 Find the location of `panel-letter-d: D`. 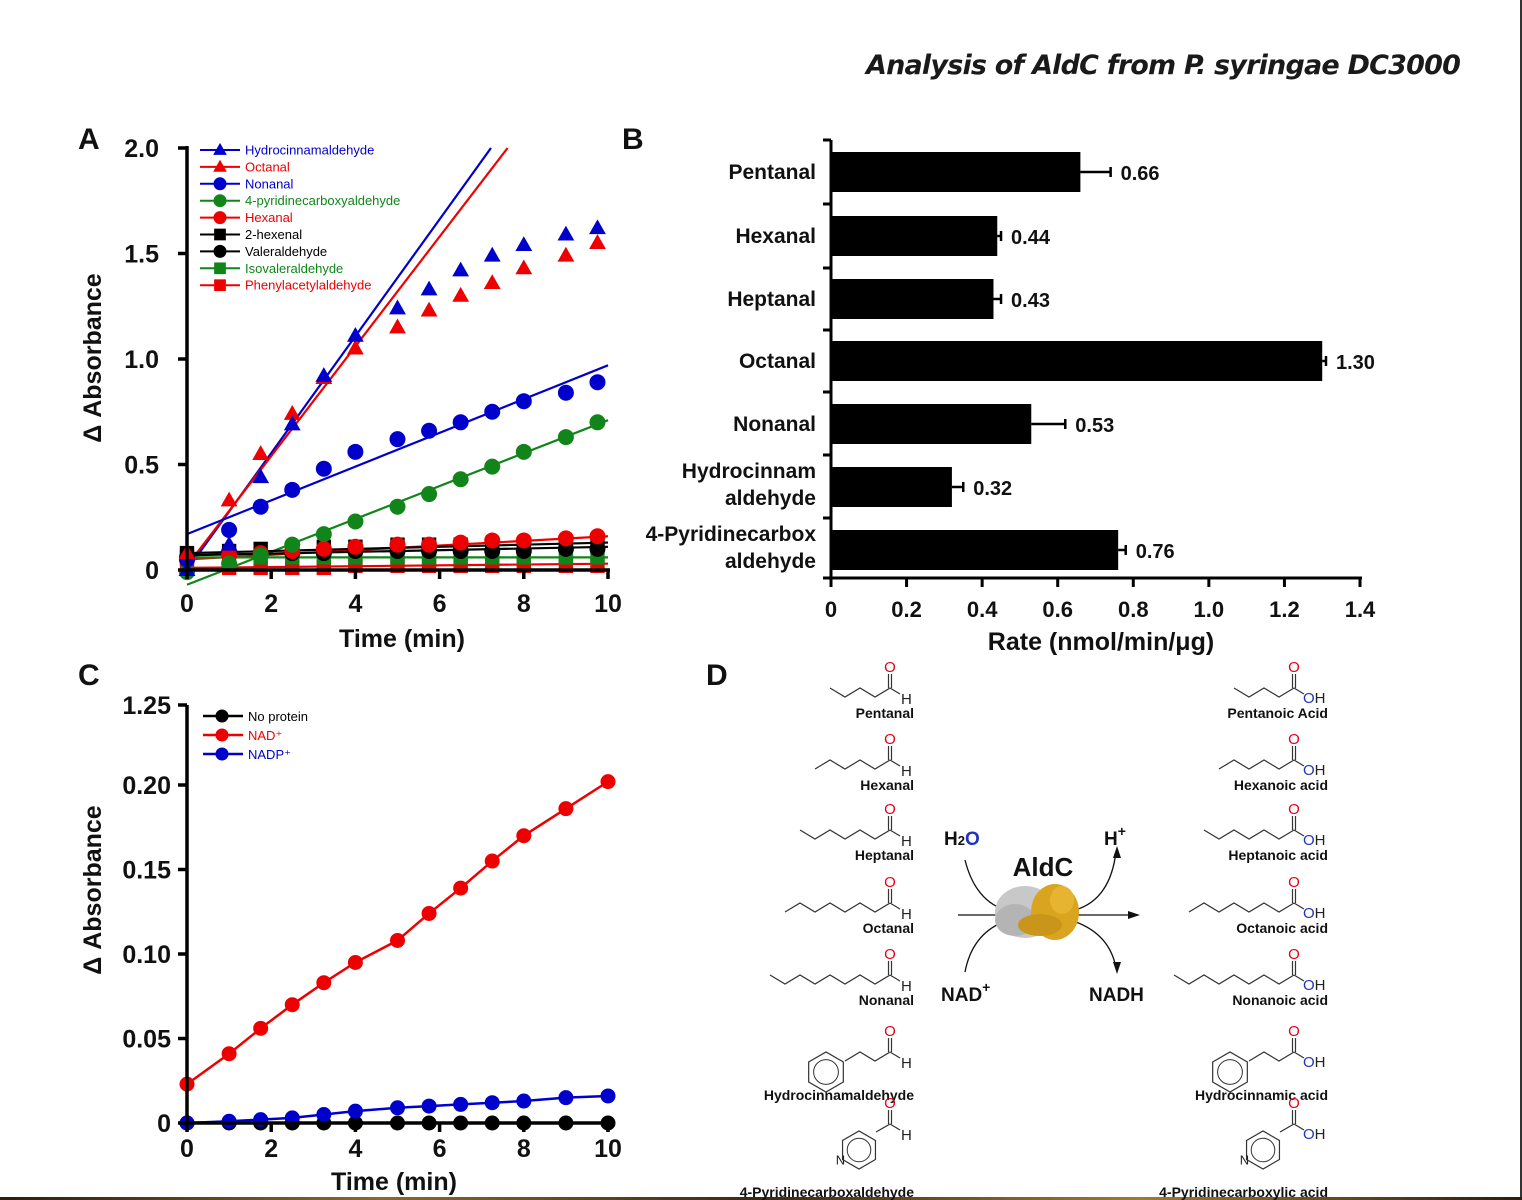

panel-letter-d: D is located at coordinates (717, 675).